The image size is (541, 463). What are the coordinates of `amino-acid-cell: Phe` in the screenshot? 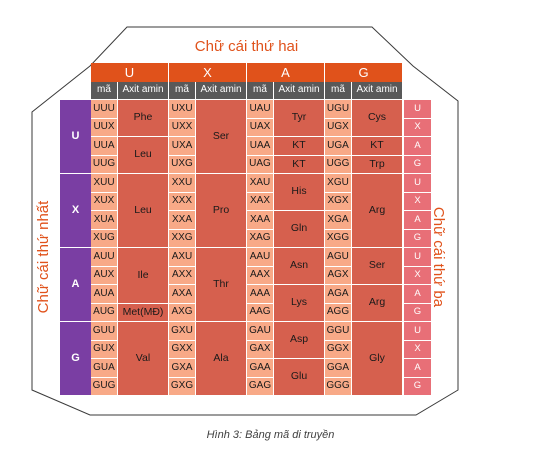 It's located at (143, 118).